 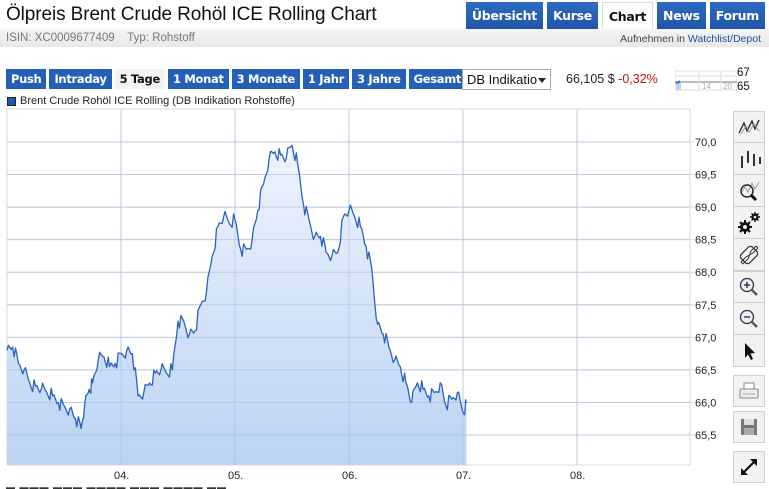 I want to click on svg-text: 67,0, so click(x=705, y=338).